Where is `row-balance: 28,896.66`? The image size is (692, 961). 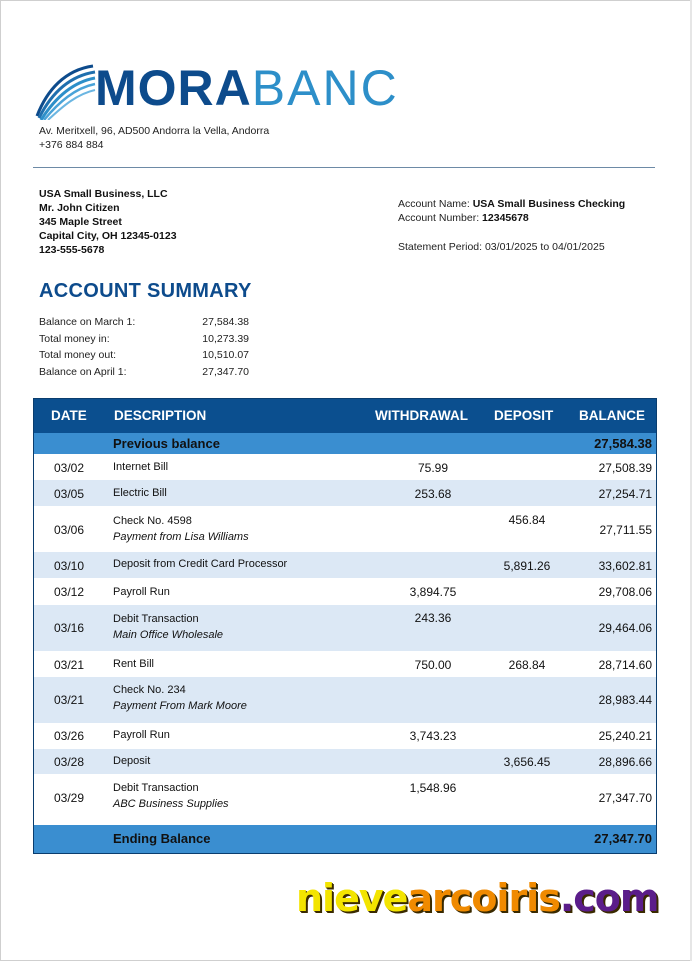
row-balance: 28,896.66 is located at coordinates (625, 762).